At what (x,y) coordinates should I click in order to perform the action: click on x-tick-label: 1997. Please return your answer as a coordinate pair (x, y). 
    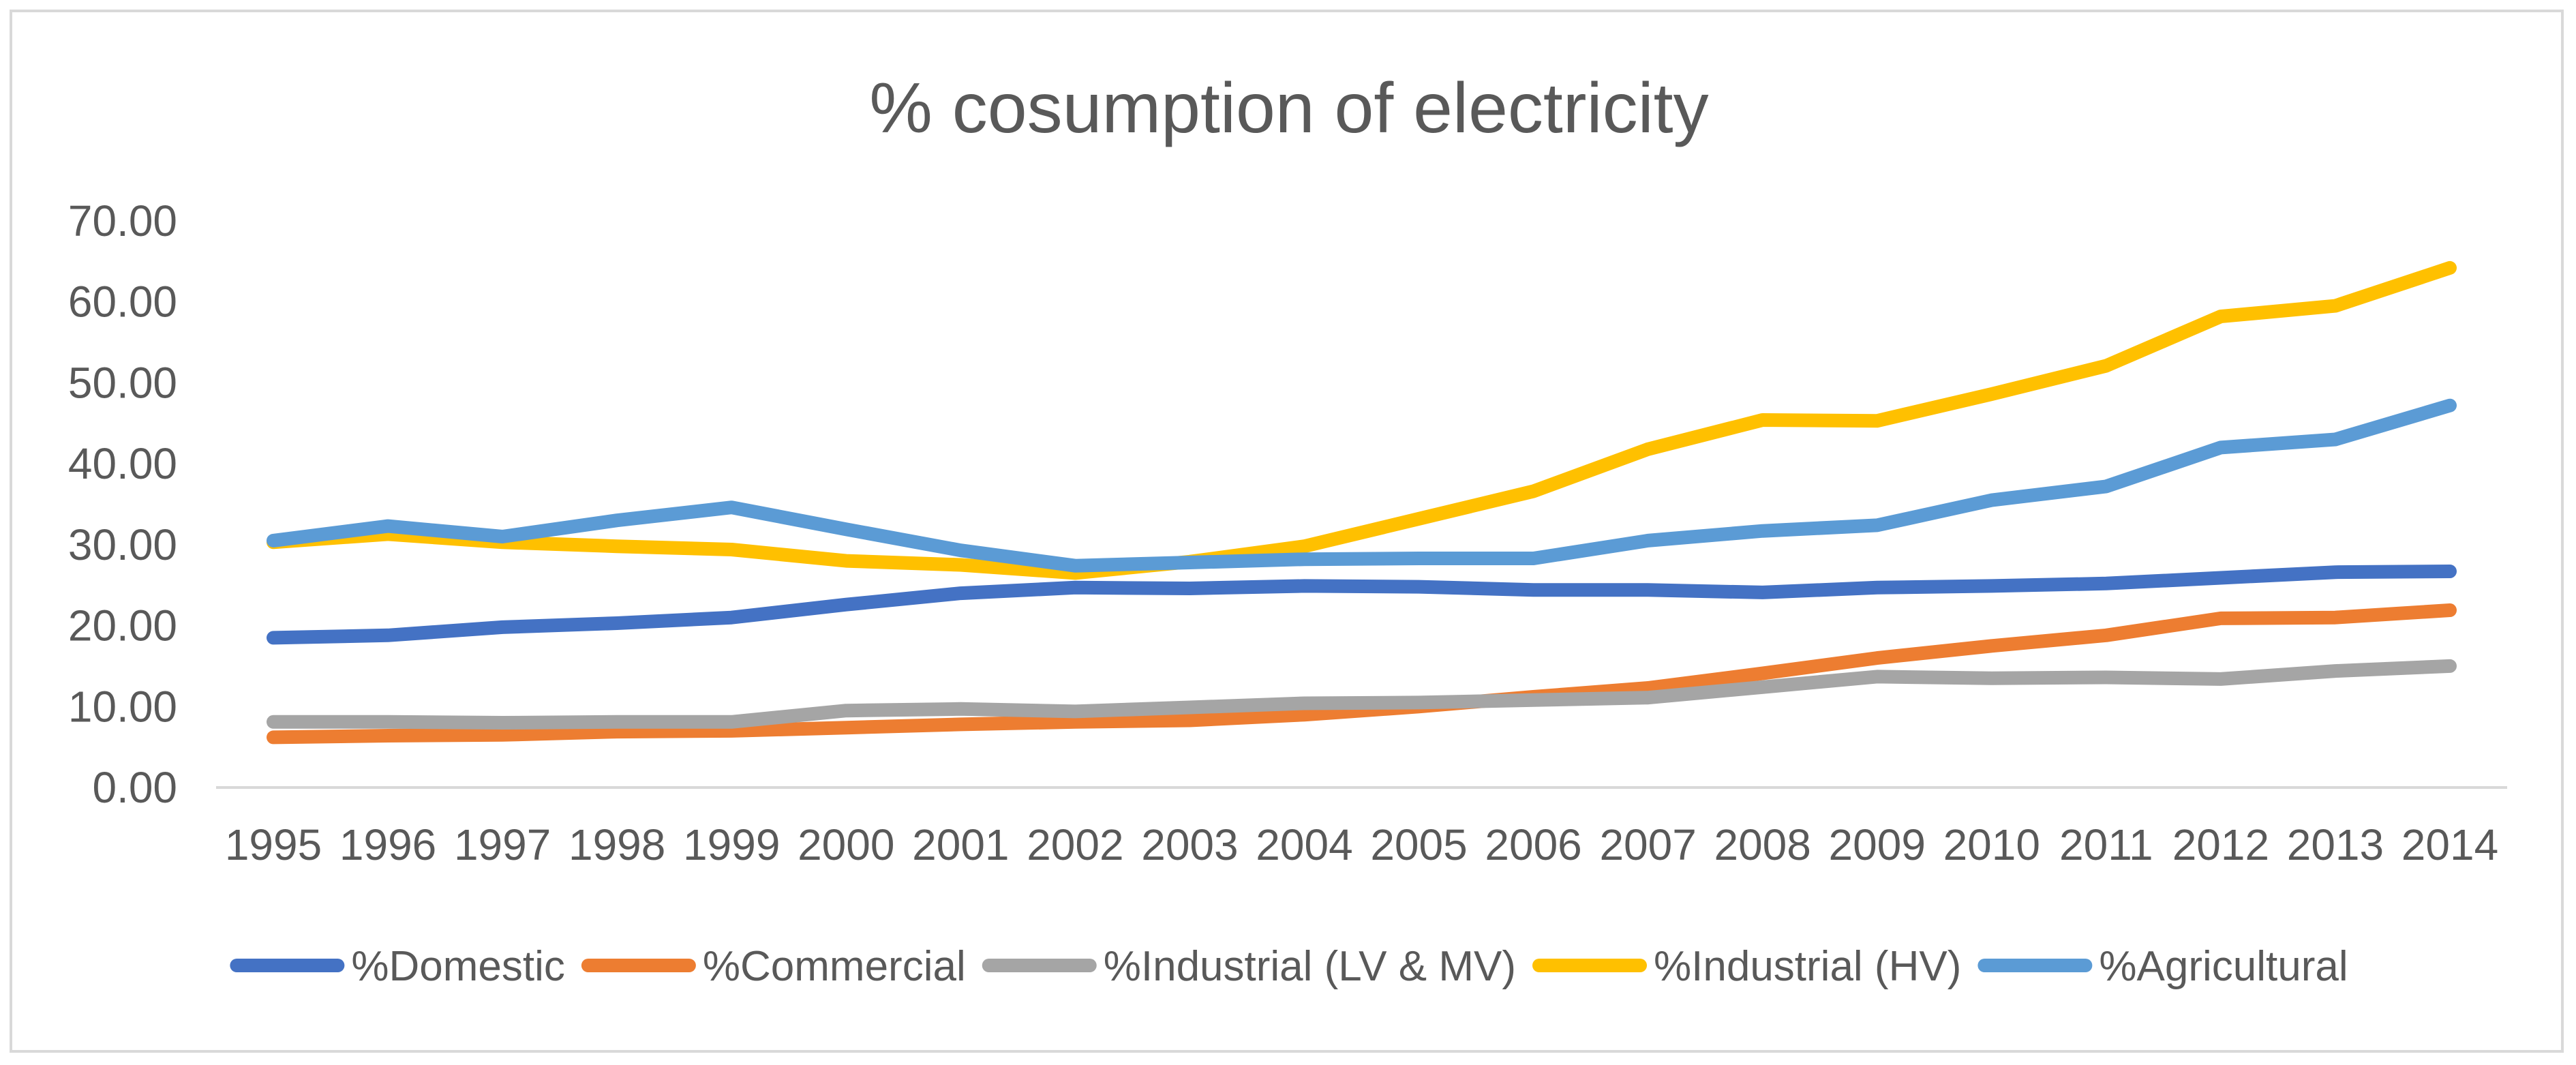
    Looking at the image, I should click on (503, 844).